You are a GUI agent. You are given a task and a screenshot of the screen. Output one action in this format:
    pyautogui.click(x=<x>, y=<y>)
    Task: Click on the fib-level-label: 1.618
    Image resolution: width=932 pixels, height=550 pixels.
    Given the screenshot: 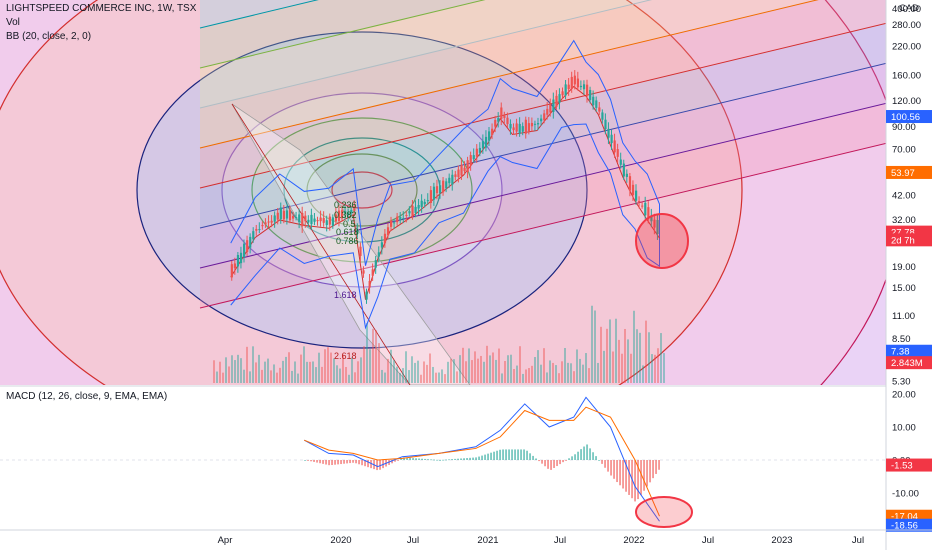 What is the action you would take?
    pyautogui.click(x=345, y=295)
    